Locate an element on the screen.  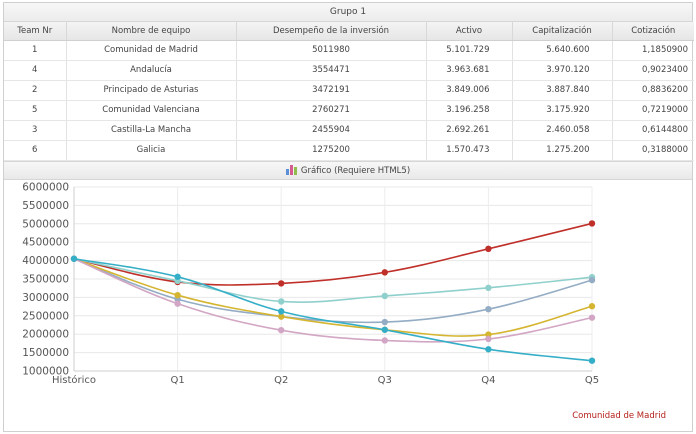
y-tick-label: 5500000 is located at coordinates (45, 206).